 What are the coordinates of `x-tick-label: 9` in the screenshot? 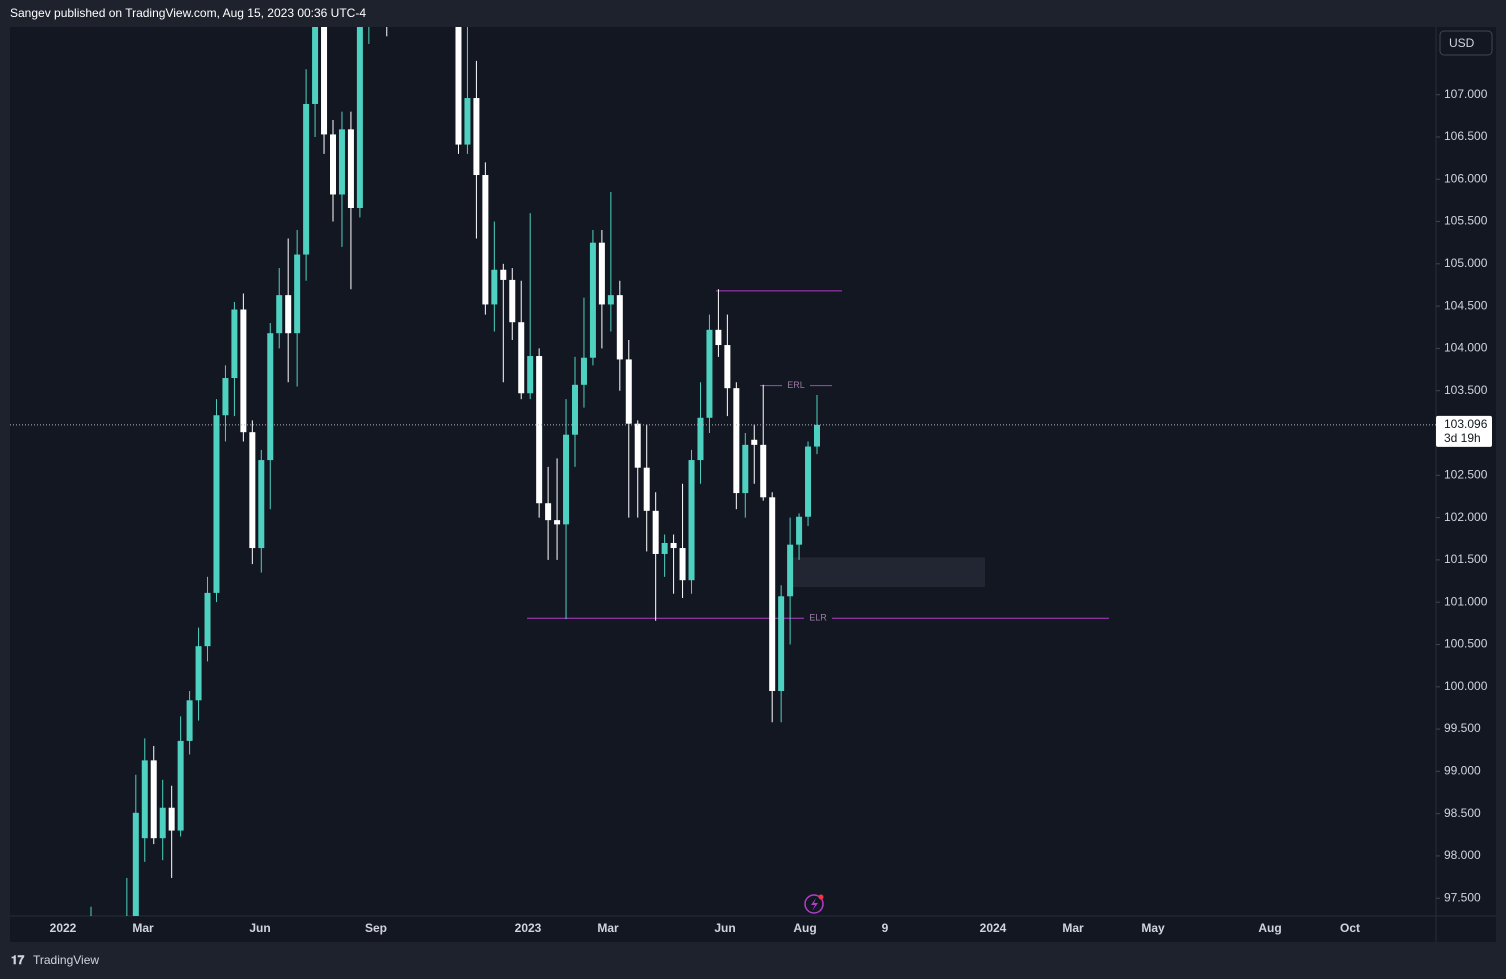 It's located at (885, 928).